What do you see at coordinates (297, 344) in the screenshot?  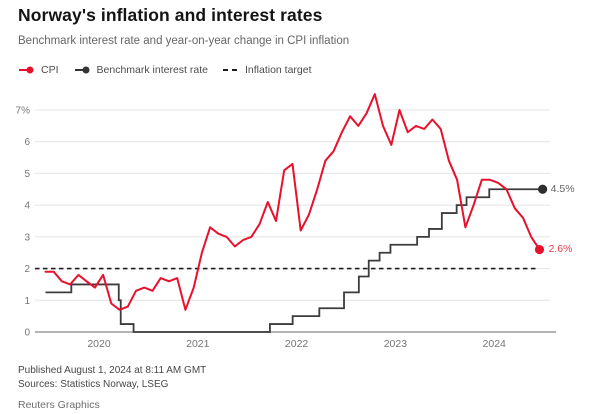 I see `x-tick-label: 2022` at bounding box center [297, 344].